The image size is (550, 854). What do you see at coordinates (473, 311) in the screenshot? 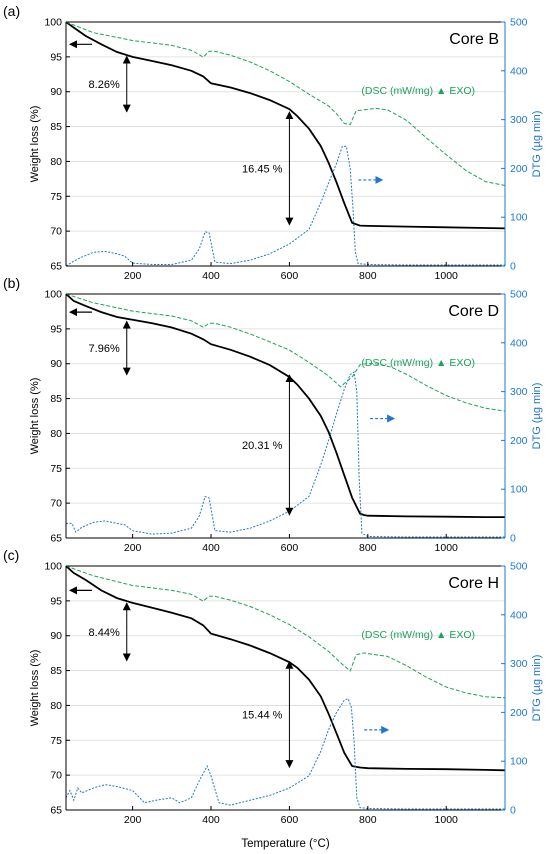
I see `panel-title: Core D` at bounding box center [473, 311].